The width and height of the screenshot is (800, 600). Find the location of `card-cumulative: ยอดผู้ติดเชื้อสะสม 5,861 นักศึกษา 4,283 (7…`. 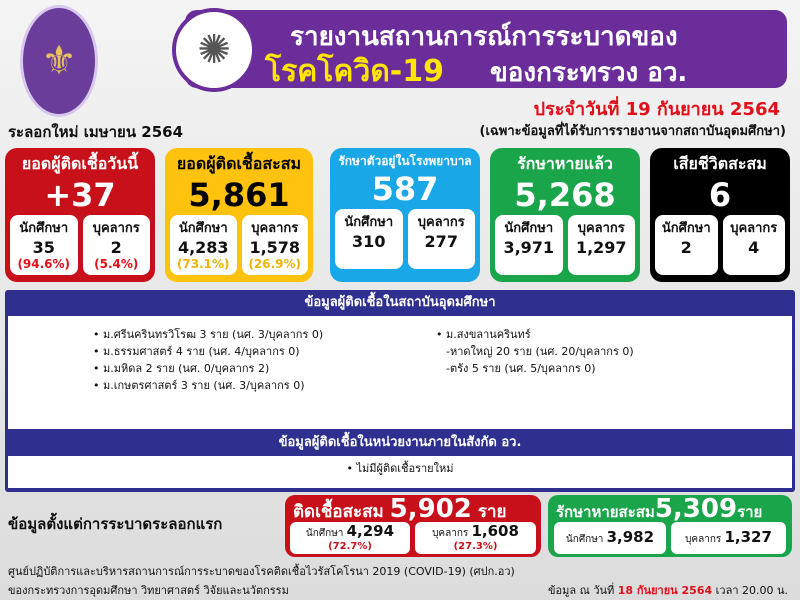

card-cumulative: ยอดผู้ติดเชื้อสะสม 5,861 นักศึกษา 4,283 (7… is located at coordinates (239, 215).